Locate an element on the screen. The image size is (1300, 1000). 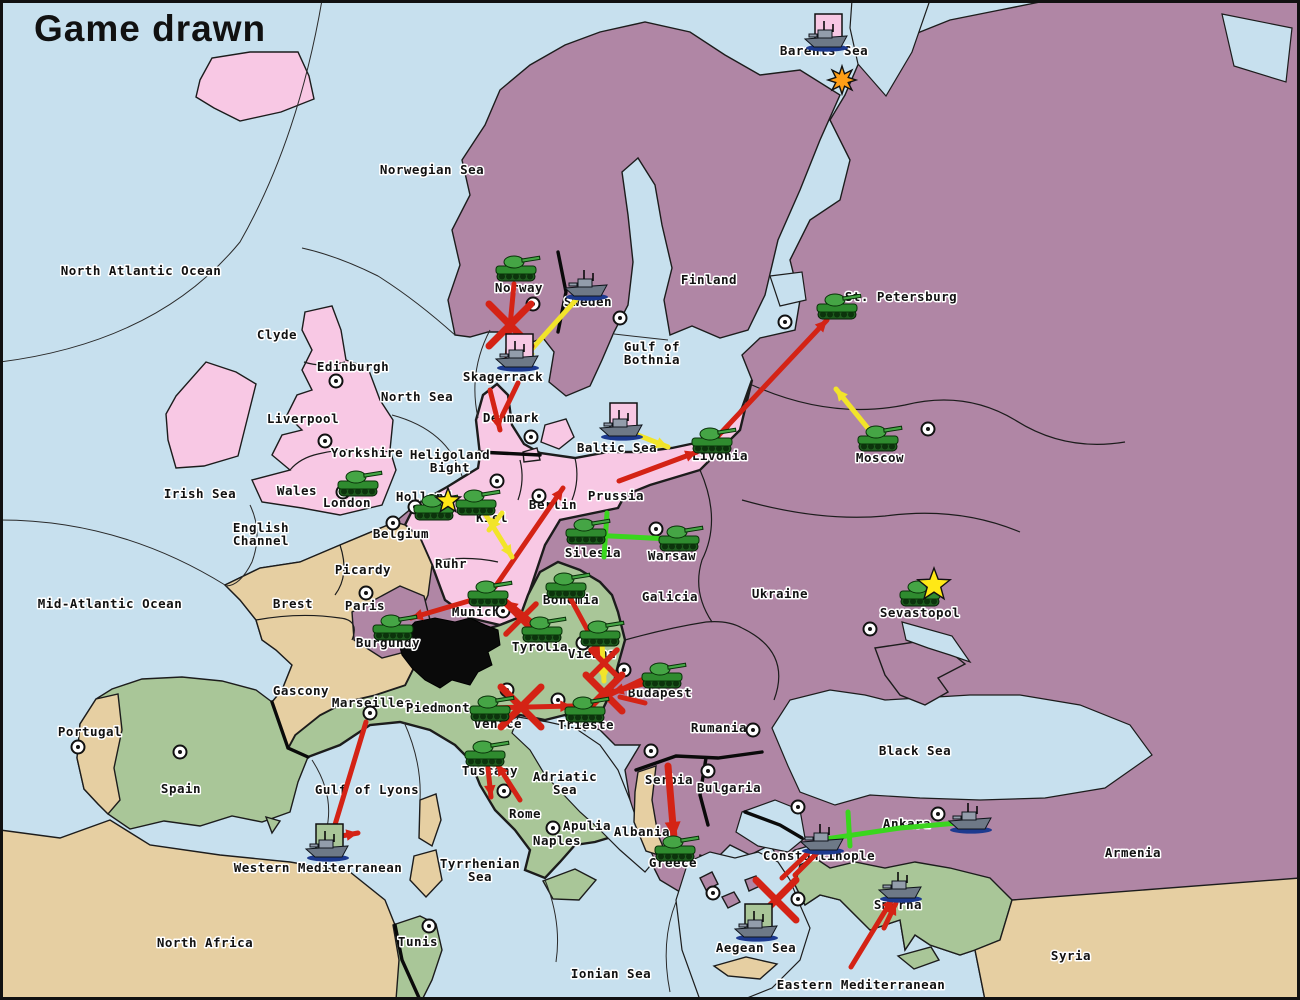
north-africa is located at coordinates (210, 909).